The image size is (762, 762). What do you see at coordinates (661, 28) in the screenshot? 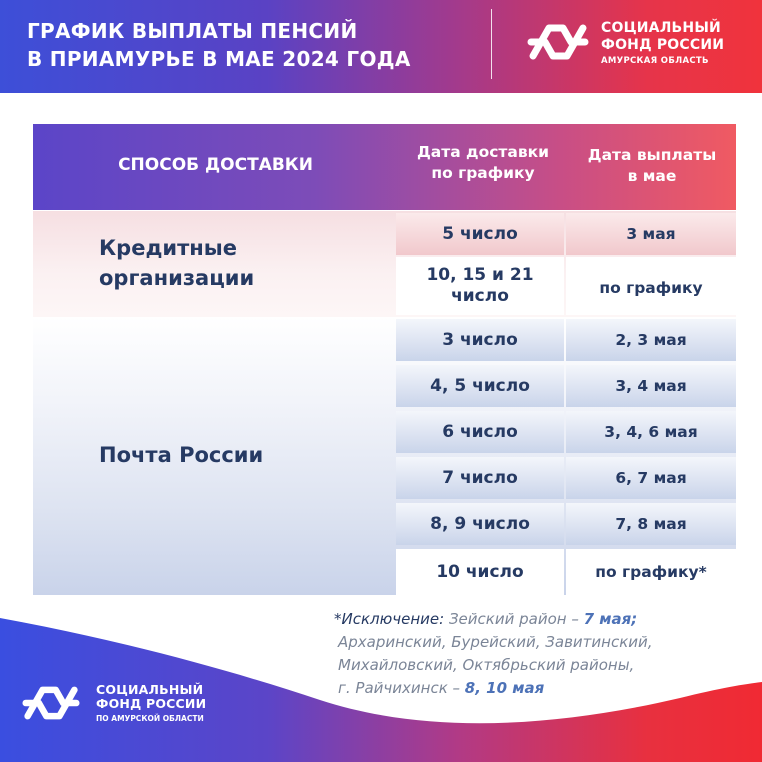
I see `brand-line-1: СОЦИАЛЬНЫЙ` at bounding box center [661, 28].